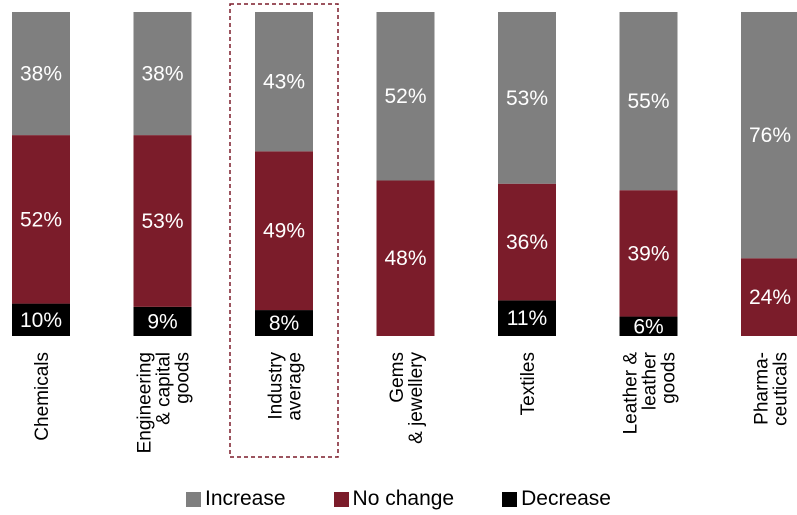 Image resolution: width=797 pixels, height=515 pixels. Describe the element at coordinates (403, 498) in the screenshot. I see `legend-label-no-change: No change` at that location.